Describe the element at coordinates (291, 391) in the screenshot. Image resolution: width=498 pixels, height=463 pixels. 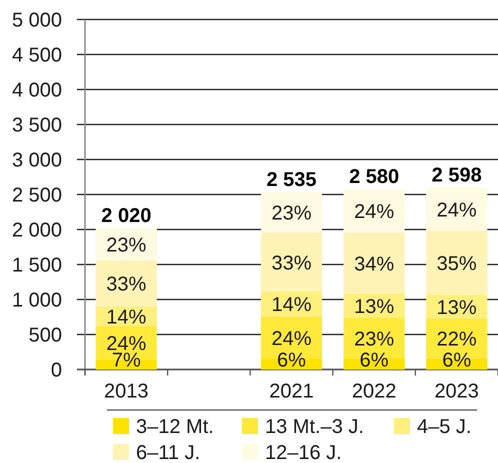
I see `x-tick-label: 2021` at that location.